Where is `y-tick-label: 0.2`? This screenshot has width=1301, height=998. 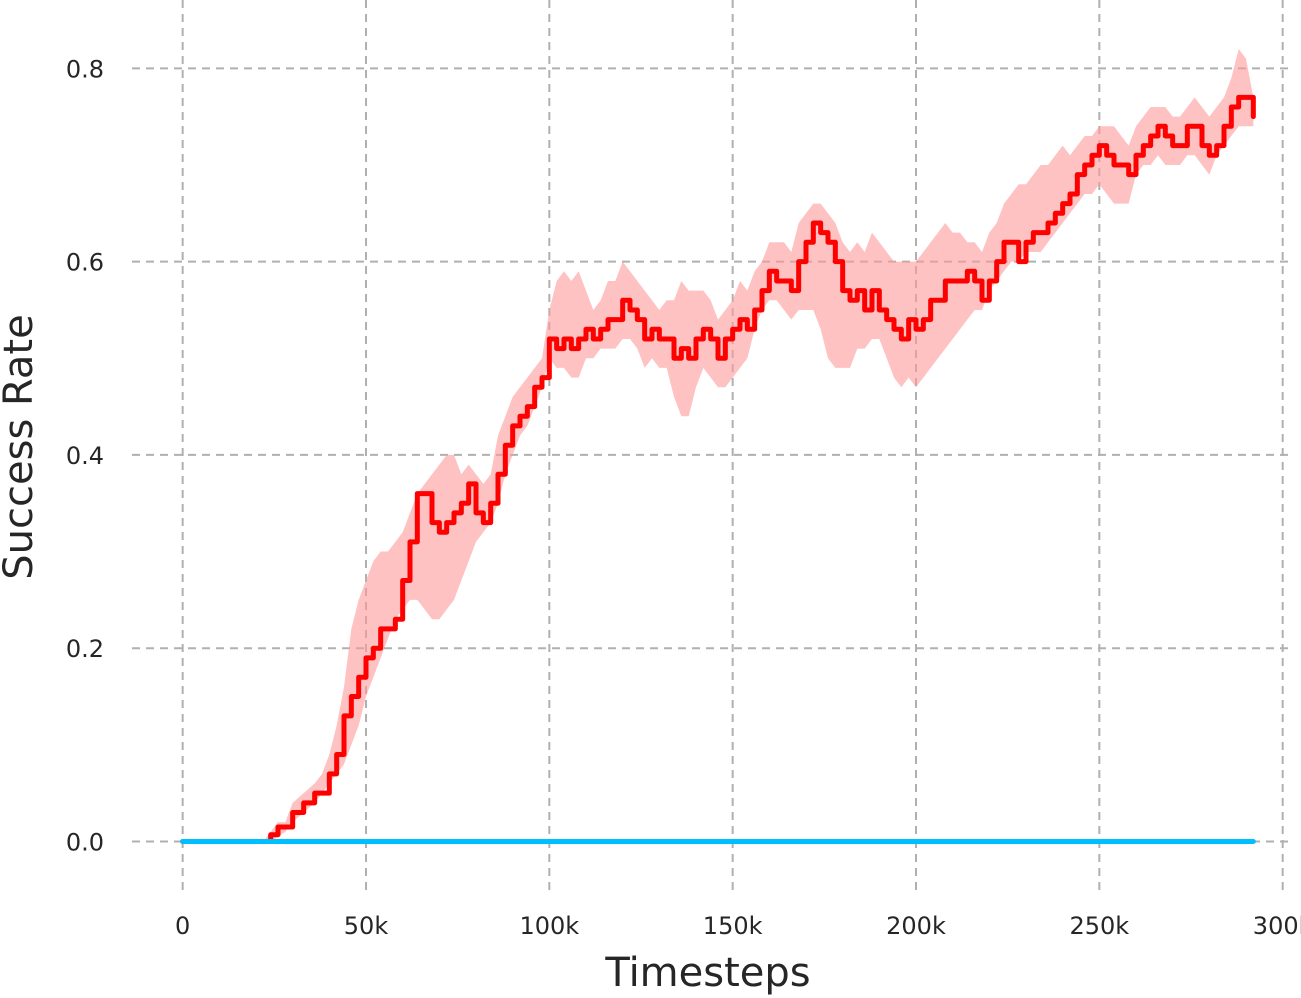
y-tick-label: 0.2 is located at coordinates (85, 649).